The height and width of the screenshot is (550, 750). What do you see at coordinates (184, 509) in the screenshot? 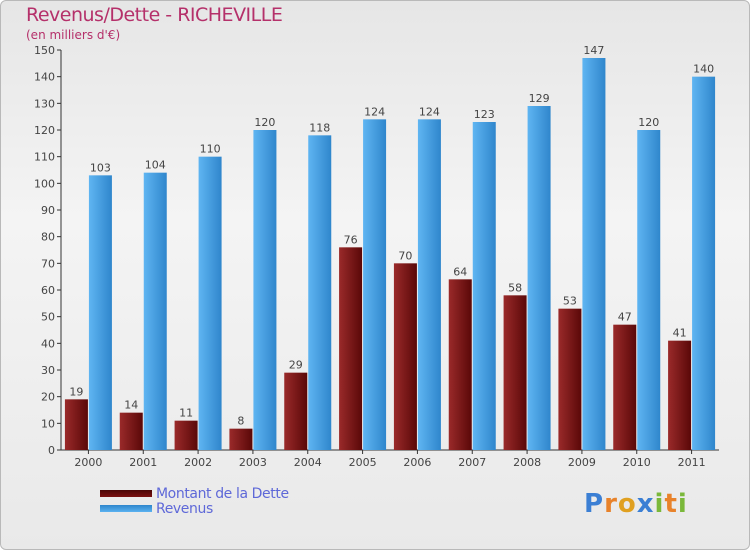
I see `legend-label-revenus: Revenus` at bounding box center [184, 509].